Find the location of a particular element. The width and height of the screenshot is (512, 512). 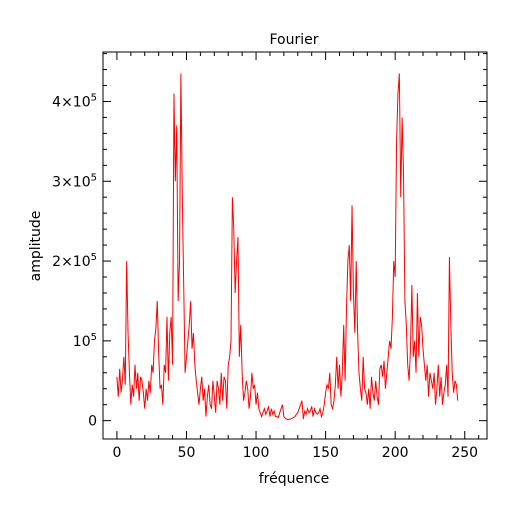

chart-title: Fourier is located at coordinates (293, 40).